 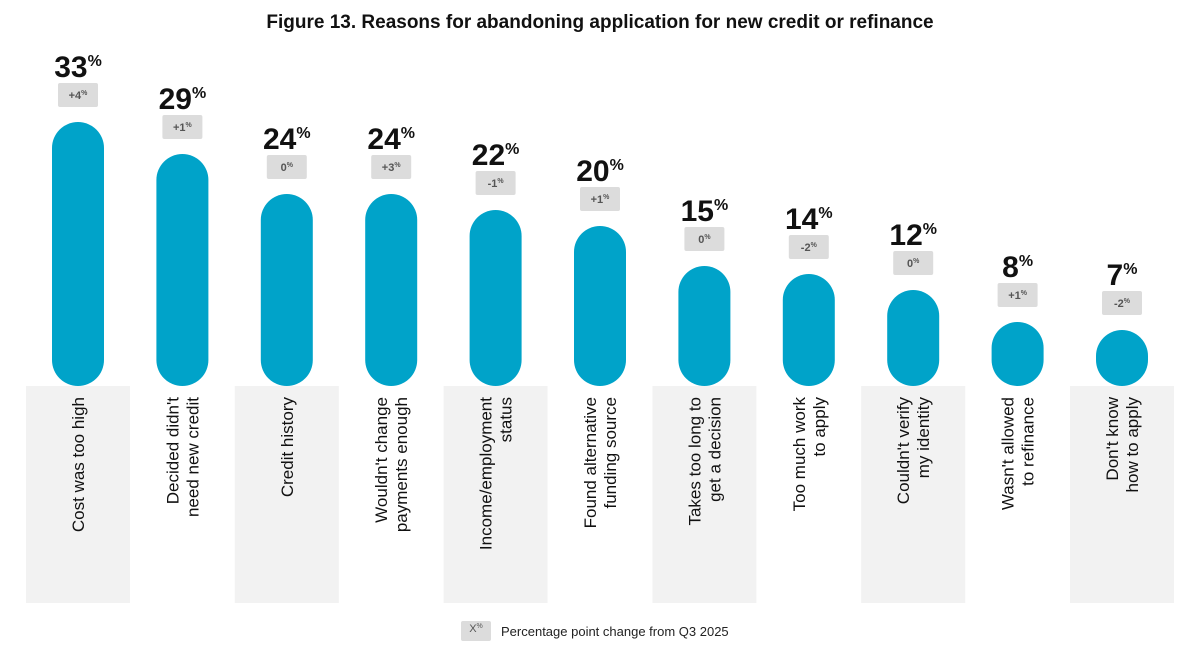 I want to click on category-label: Takes too long to get a decision, so click(x=704, y=461).